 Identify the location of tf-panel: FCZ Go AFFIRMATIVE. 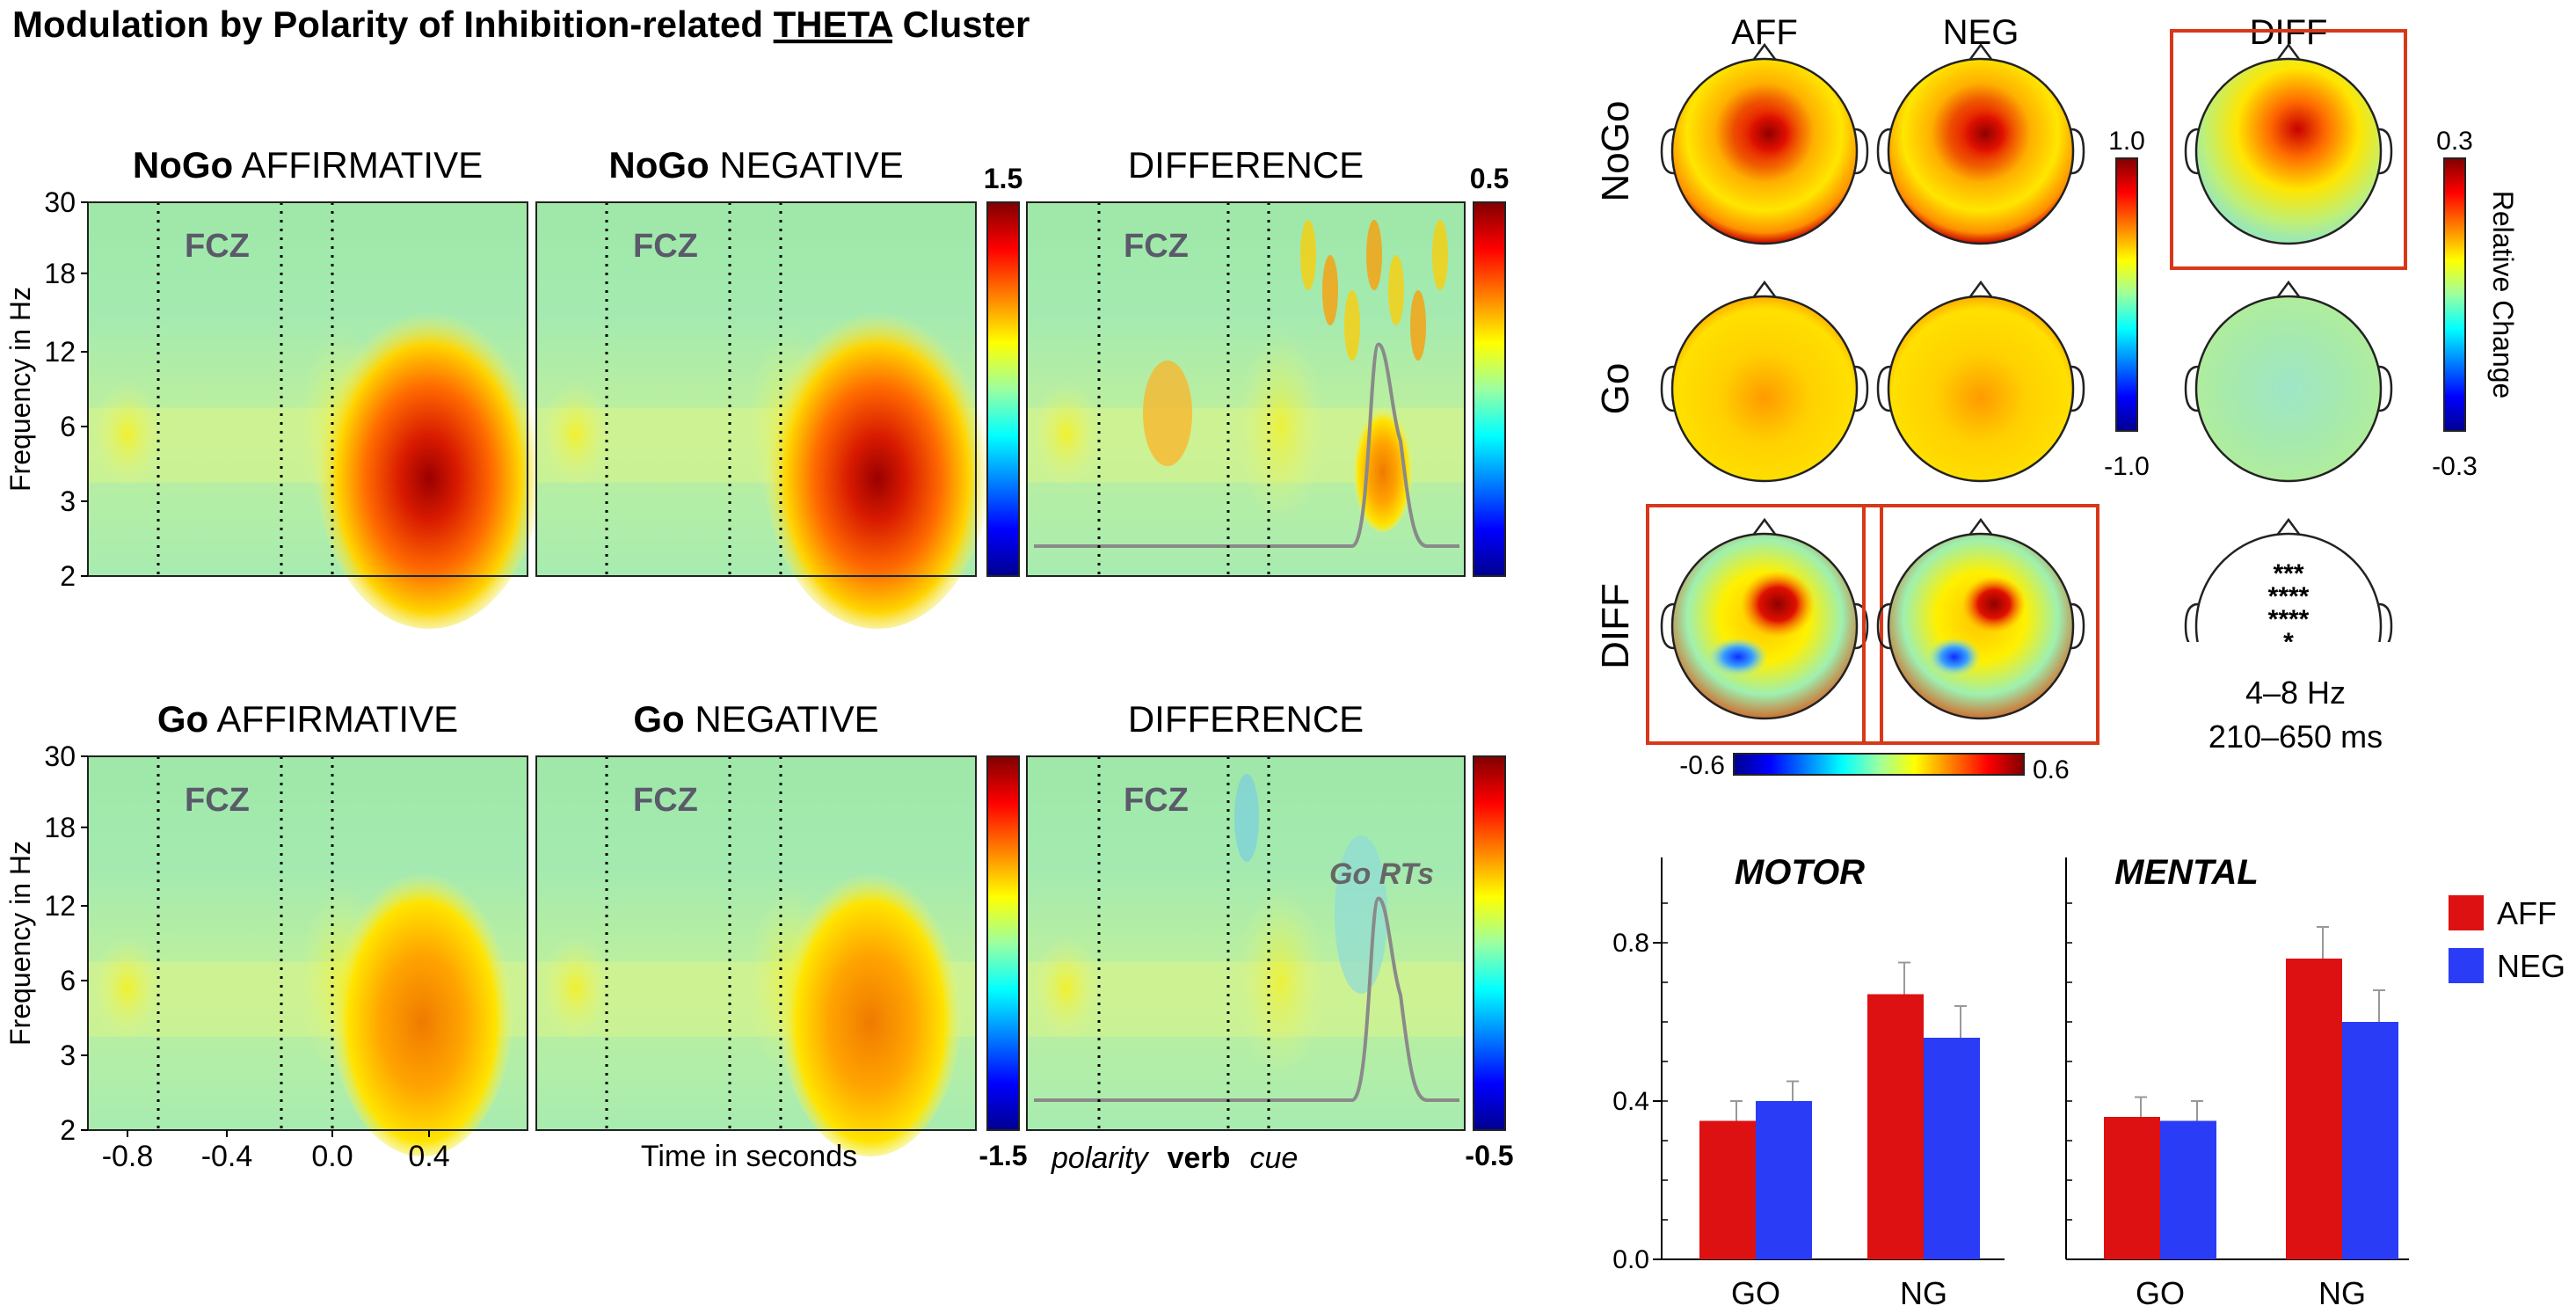
(307, 927).